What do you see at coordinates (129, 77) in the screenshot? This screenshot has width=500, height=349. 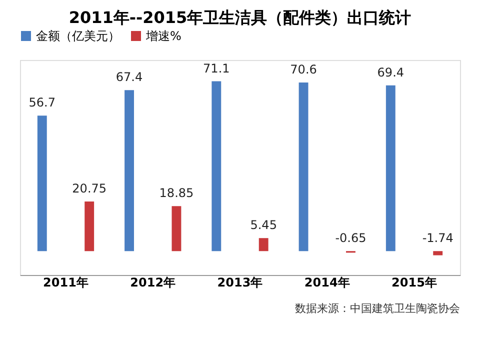 I see `data-label: 67.4` at bounding box center [129, 77].